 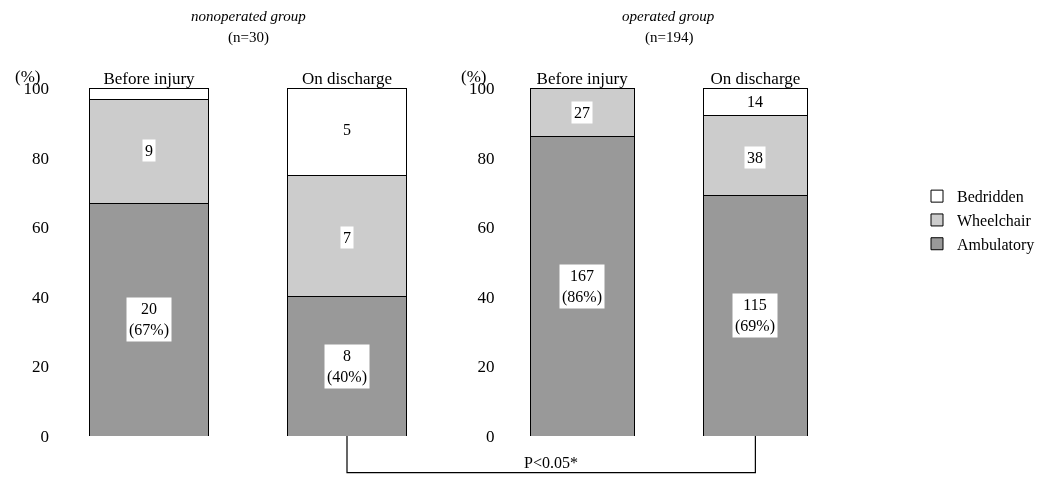 What do you see at coordinates (551, 462) in the screenshot?
I see `text: P<0.05*` at bounding box center [551, 462].